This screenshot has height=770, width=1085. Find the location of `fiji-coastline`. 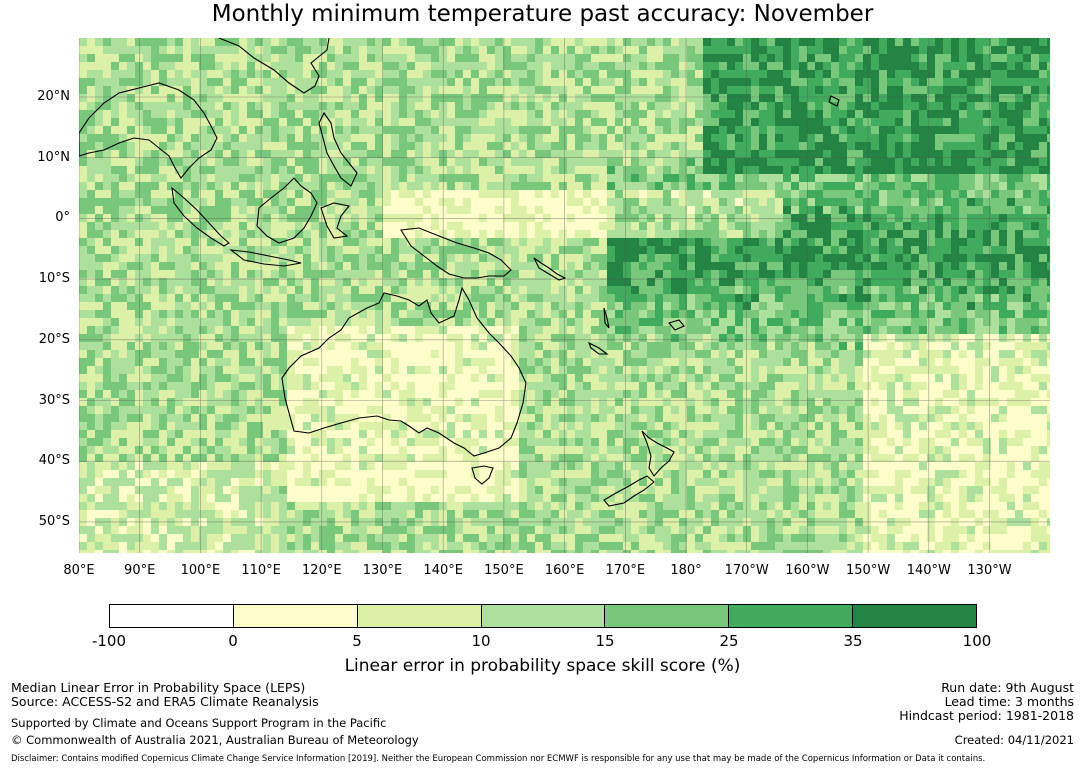

fiji-coastline is located at coordinates (676, 325).